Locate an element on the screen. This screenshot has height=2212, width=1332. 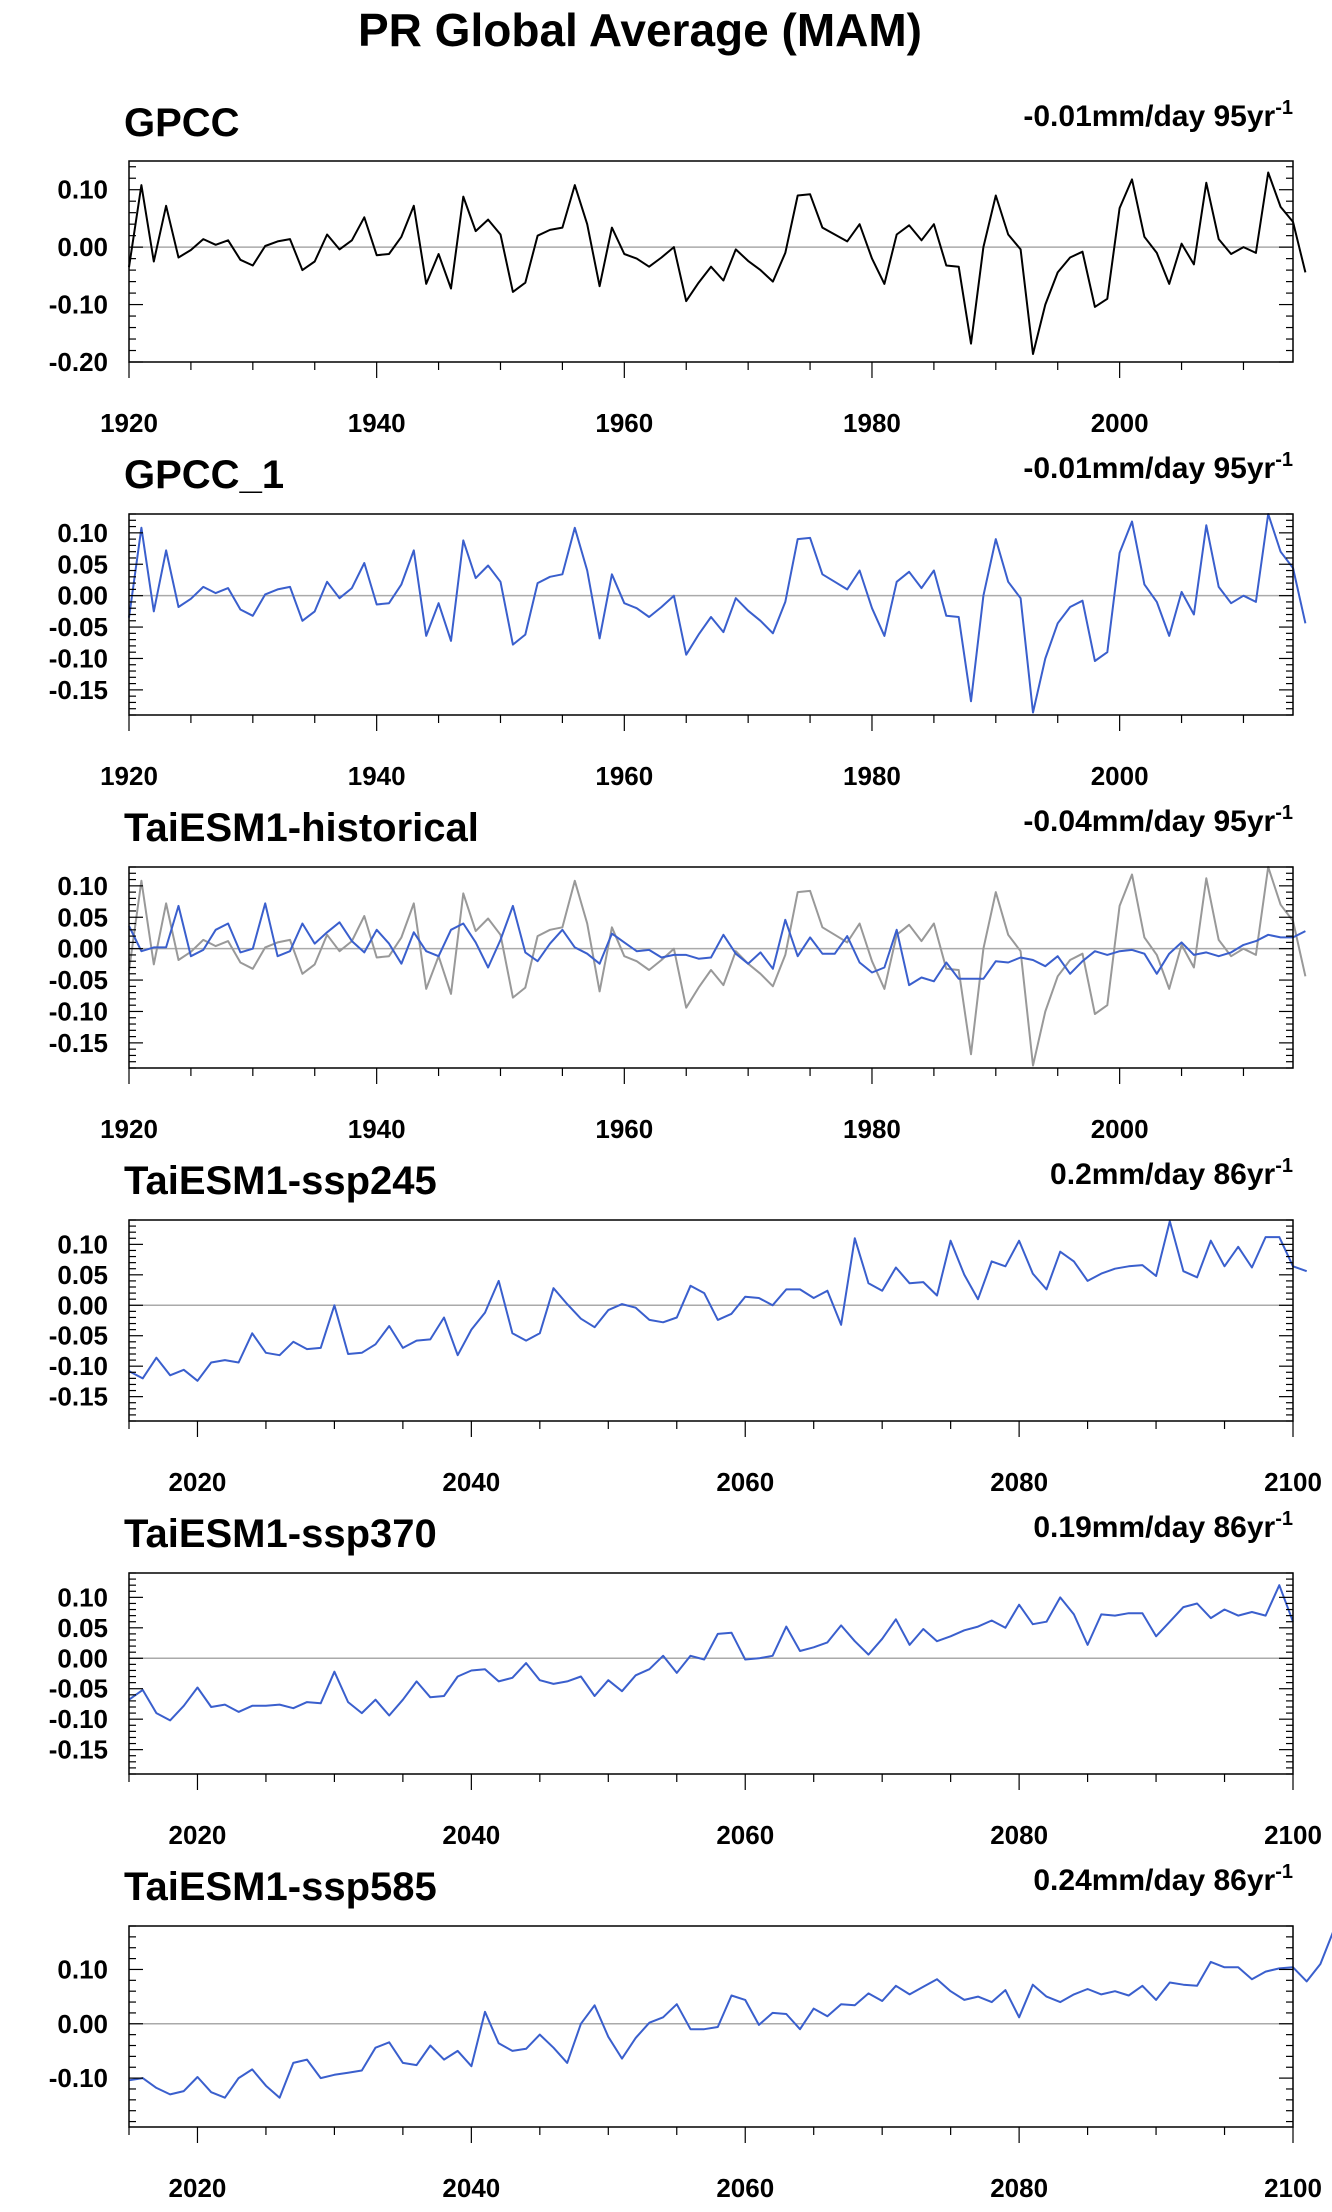
panel-title: TaiESM1-historical is located at coordinates (301, 828).